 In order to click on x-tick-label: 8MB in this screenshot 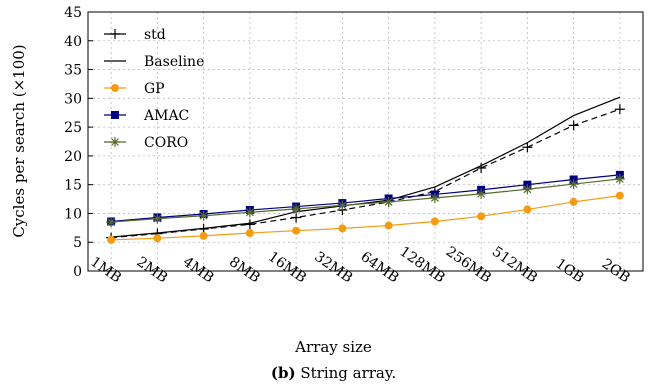, I will do `click(244, 270)`.